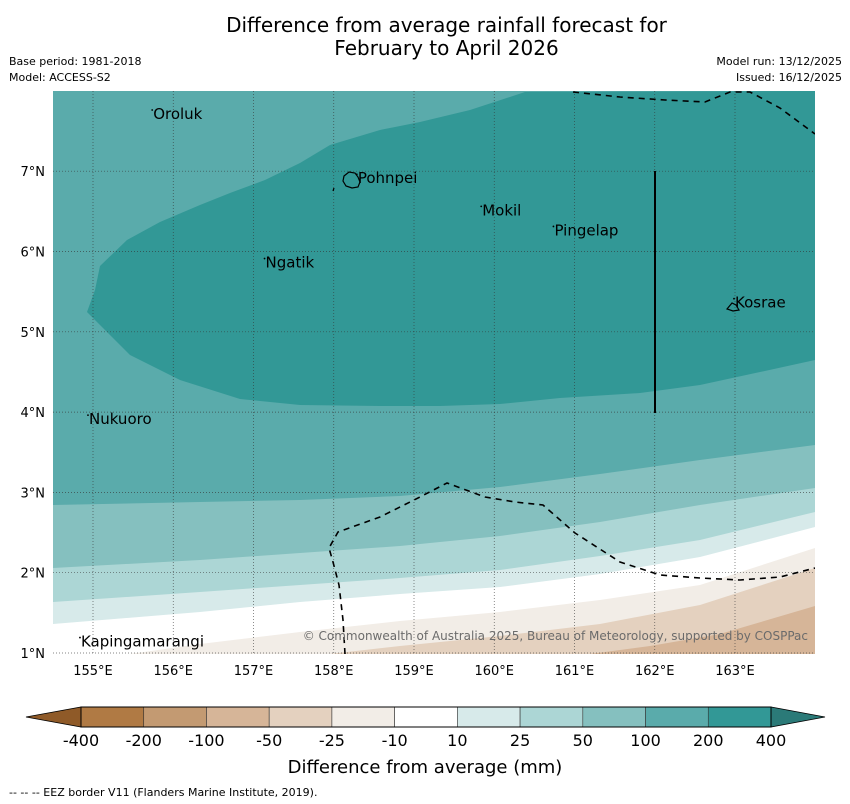 The width and height of the screenshot is (850, 804). I want to click on lon-tick-label: 162°E, so click(655, 671).